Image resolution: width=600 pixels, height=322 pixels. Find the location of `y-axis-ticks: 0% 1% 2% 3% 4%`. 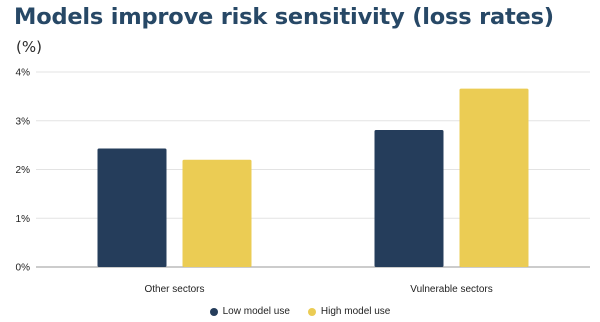

y-axis-ticks: 0% 1% 2% 3% 4% is located at coordinates (23, 171).